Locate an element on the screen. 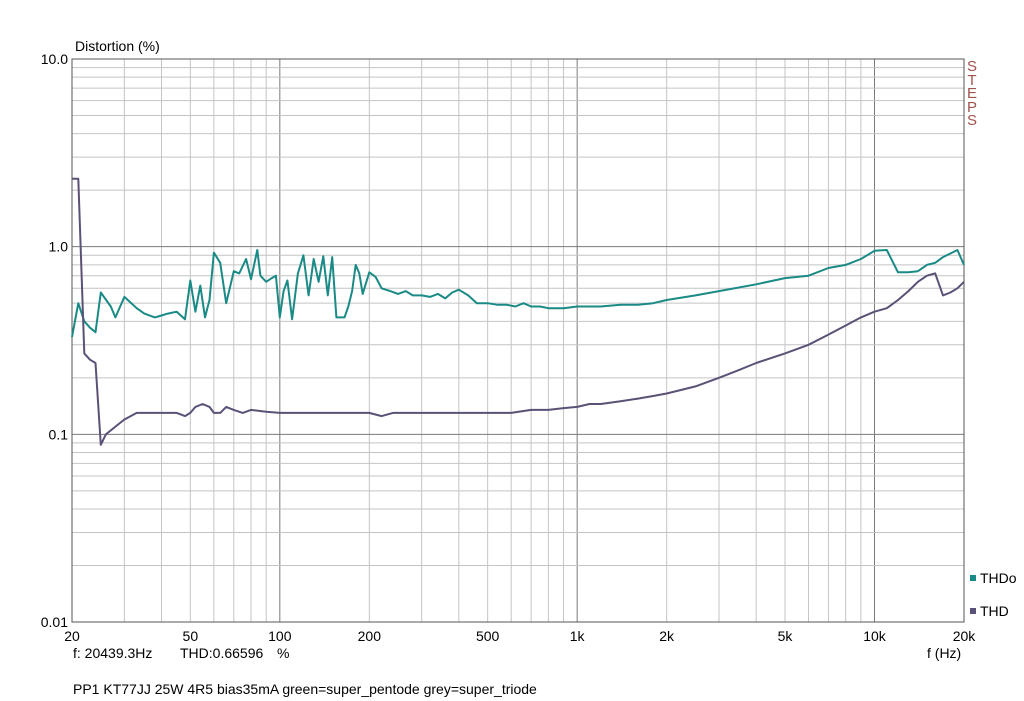 This screenshot has height=701, width=1024. legend-swatch-thdo is located at coordinates (973, 578).